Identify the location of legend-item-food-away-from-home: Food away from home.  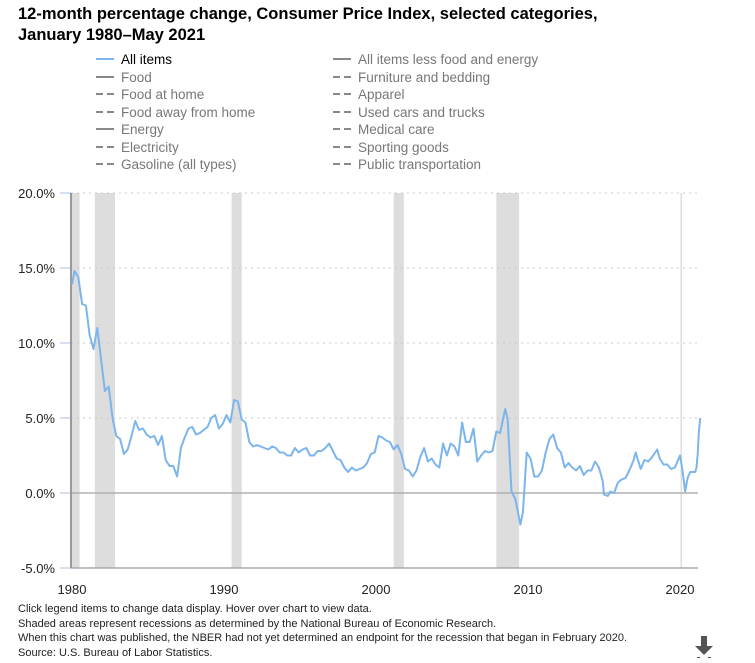
(175, 112).